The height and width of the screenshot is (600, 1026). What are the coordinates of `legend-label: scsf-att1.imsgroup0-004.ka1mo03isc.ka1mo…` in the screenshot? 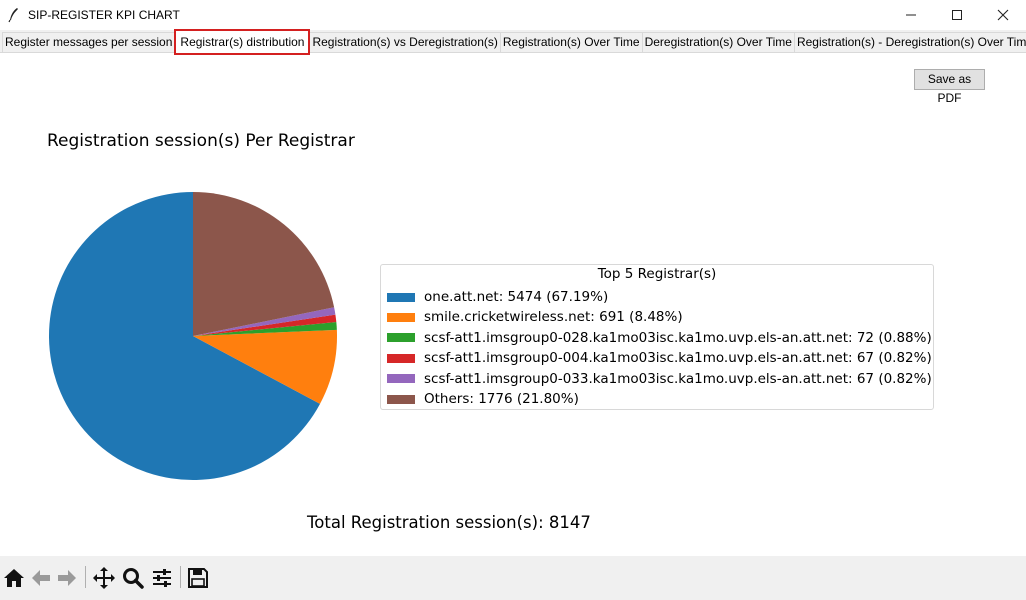 It's located at (678, 358).